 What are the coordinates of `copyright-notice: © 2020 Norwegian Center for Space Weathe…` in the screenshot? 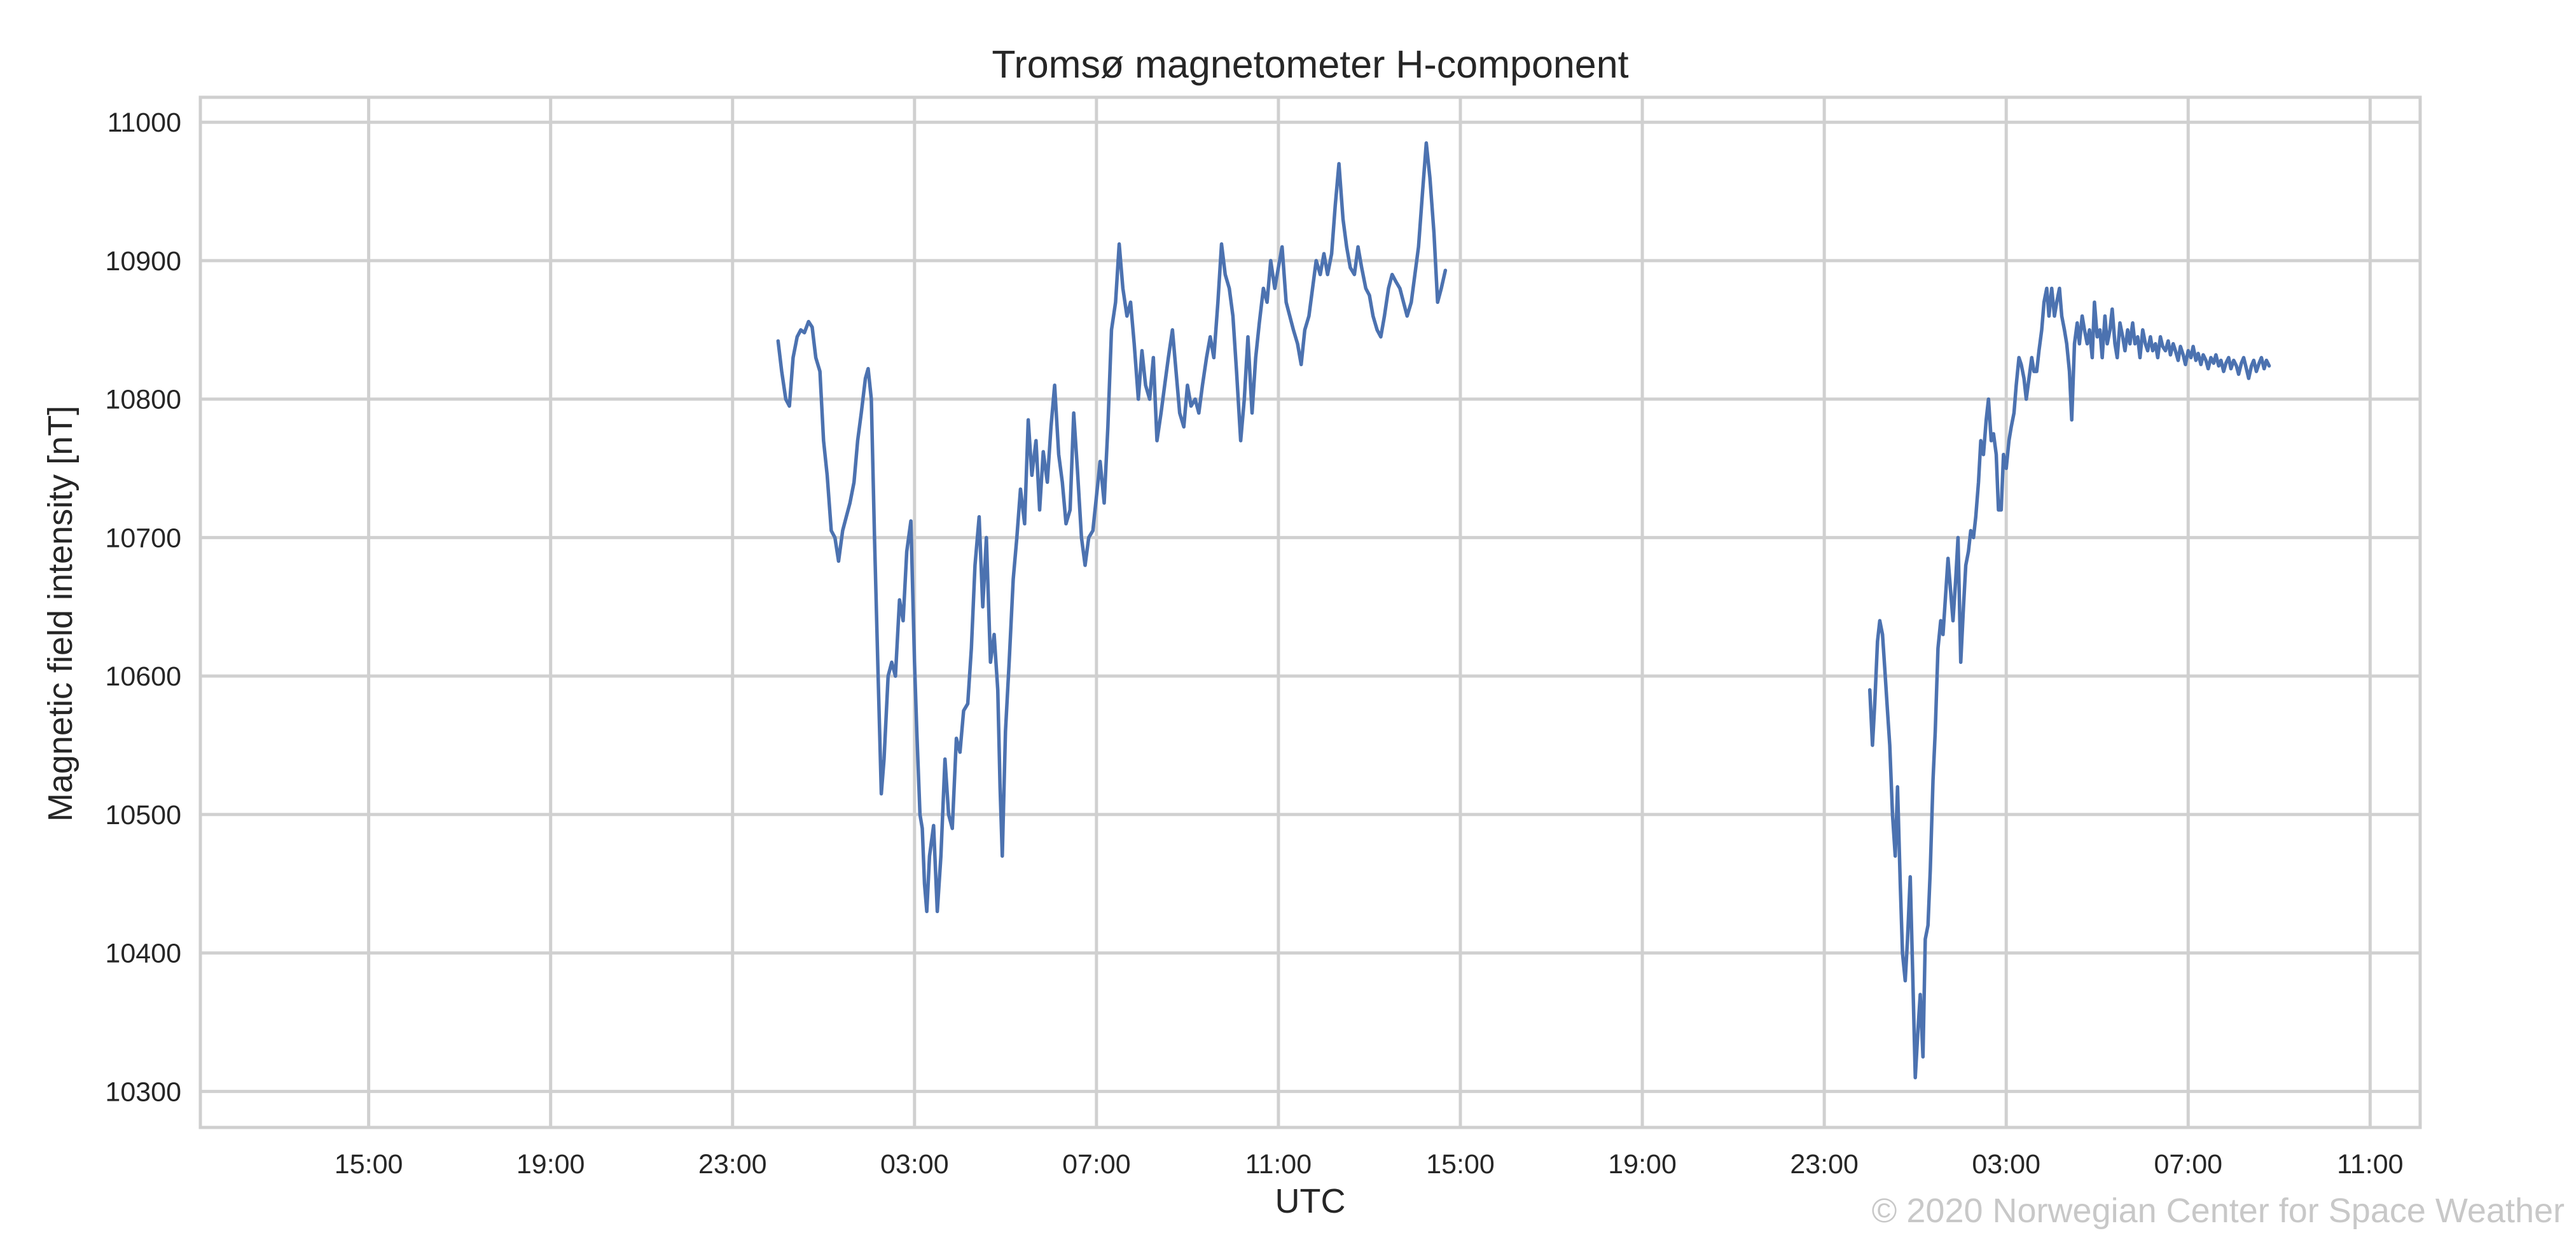 It's located at (2218, 1211).